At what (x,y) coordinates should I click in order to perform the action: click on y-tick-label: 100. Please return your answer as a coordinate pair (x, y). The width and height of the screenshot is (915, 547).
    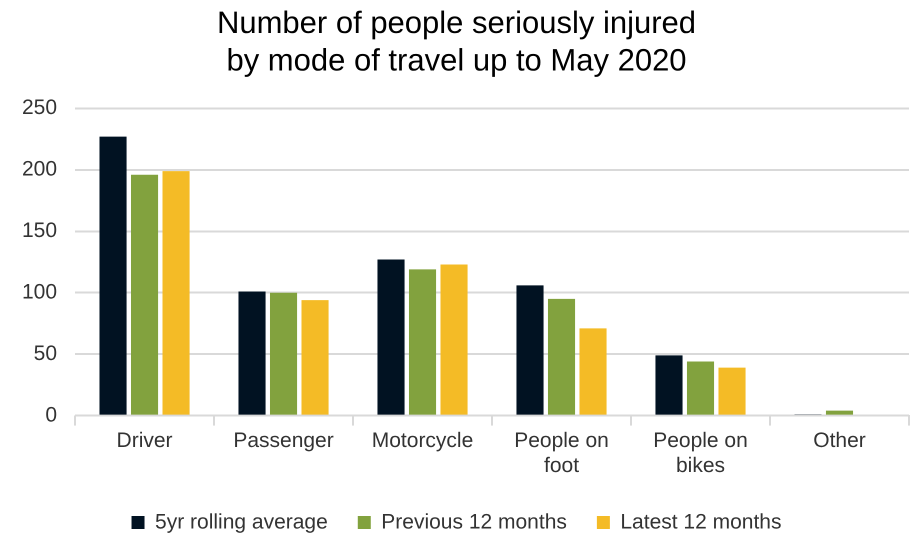
    Looking at the image, I should click on (40, 292).